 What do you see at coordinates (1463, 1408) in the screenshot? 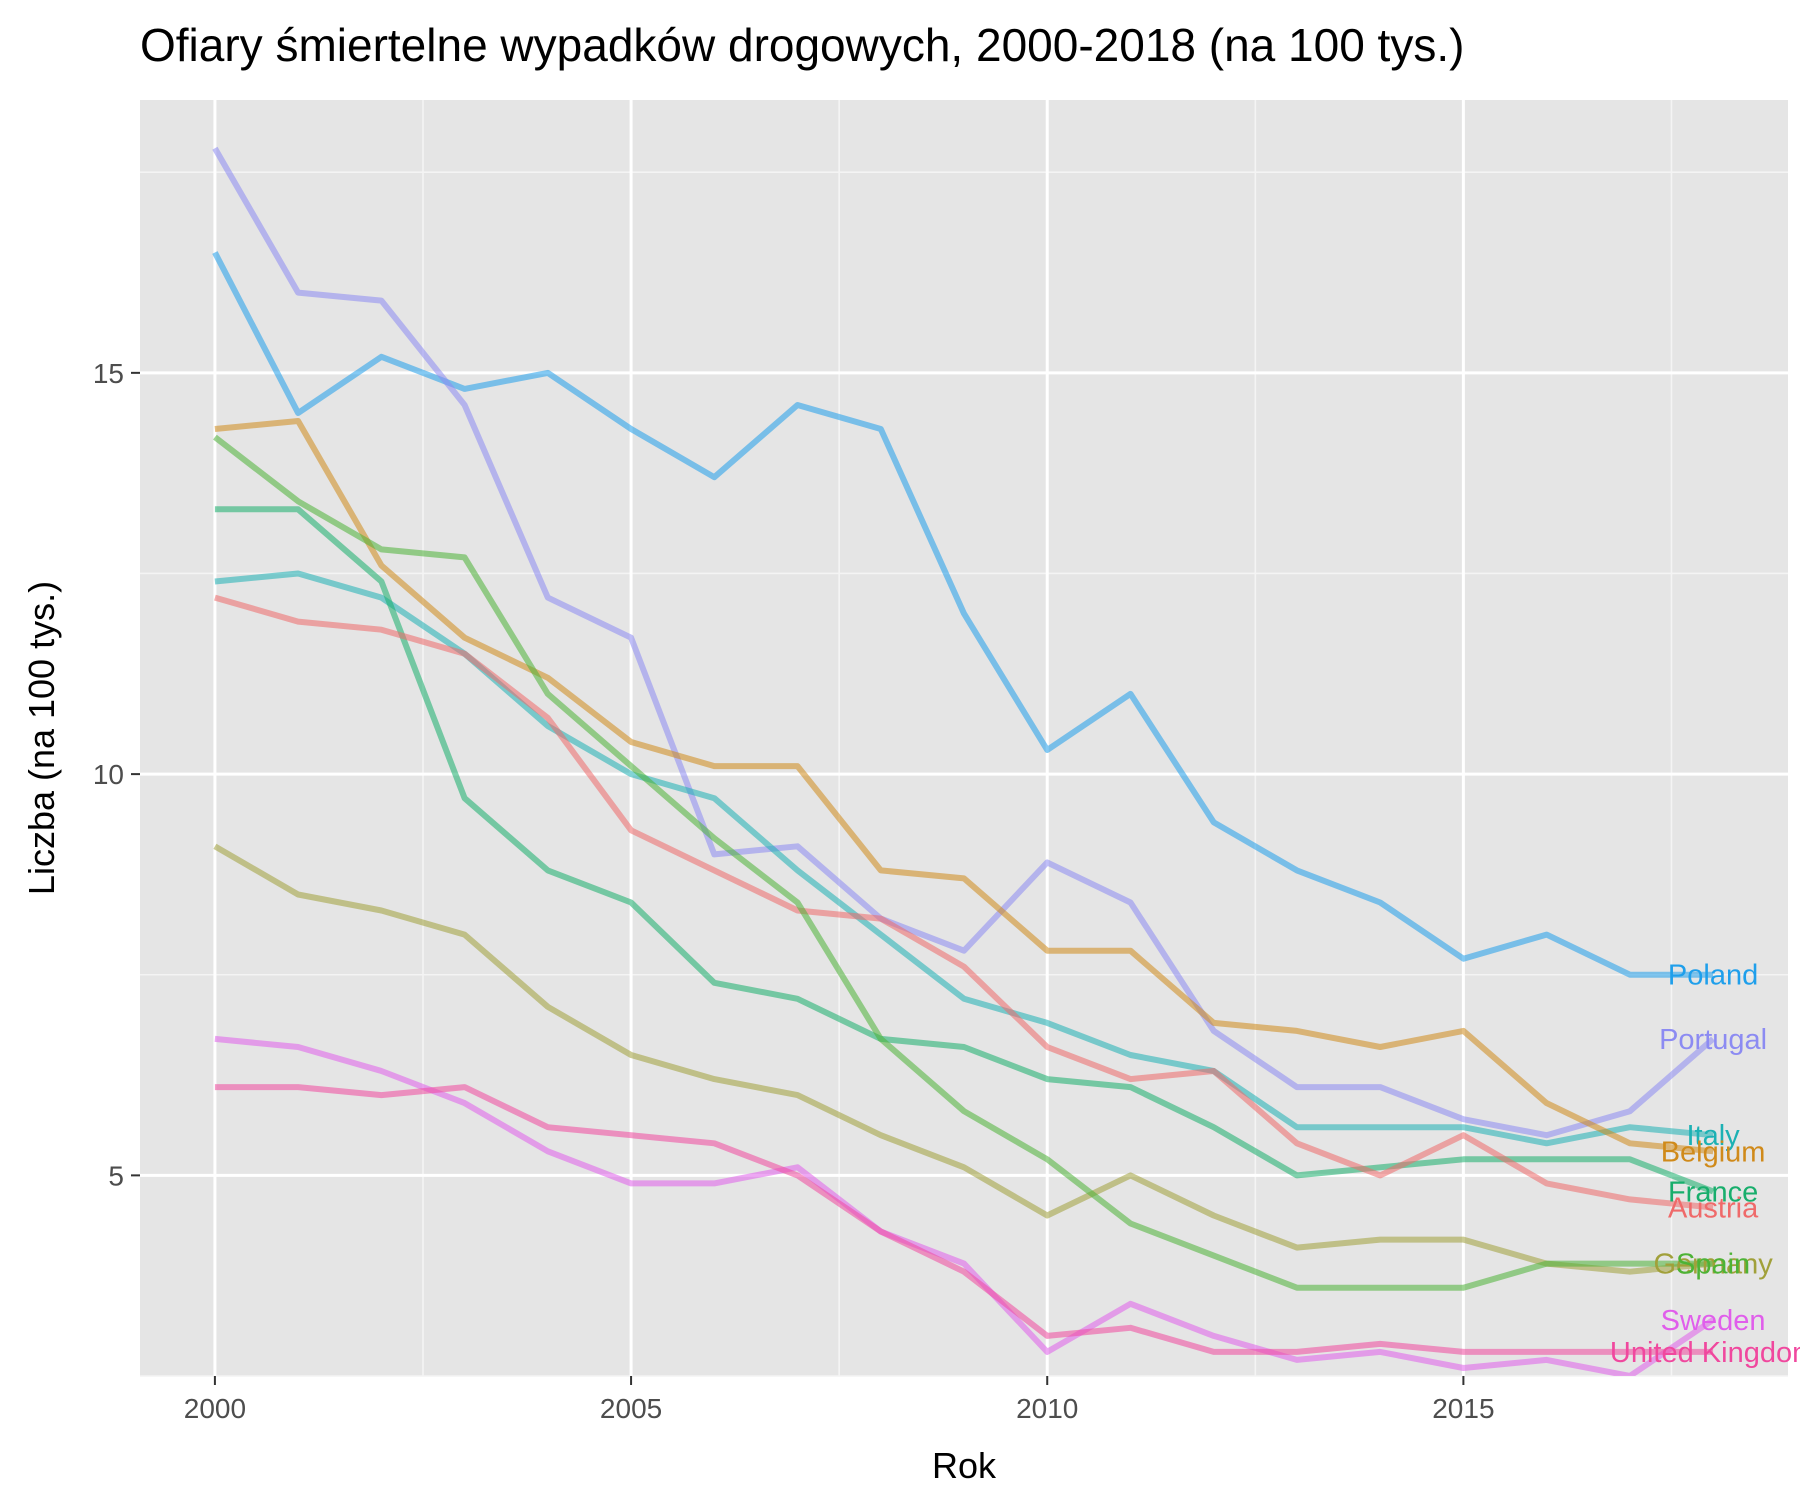
I see `x-tick-label: 2015` at bounding box center [1463, 1408].